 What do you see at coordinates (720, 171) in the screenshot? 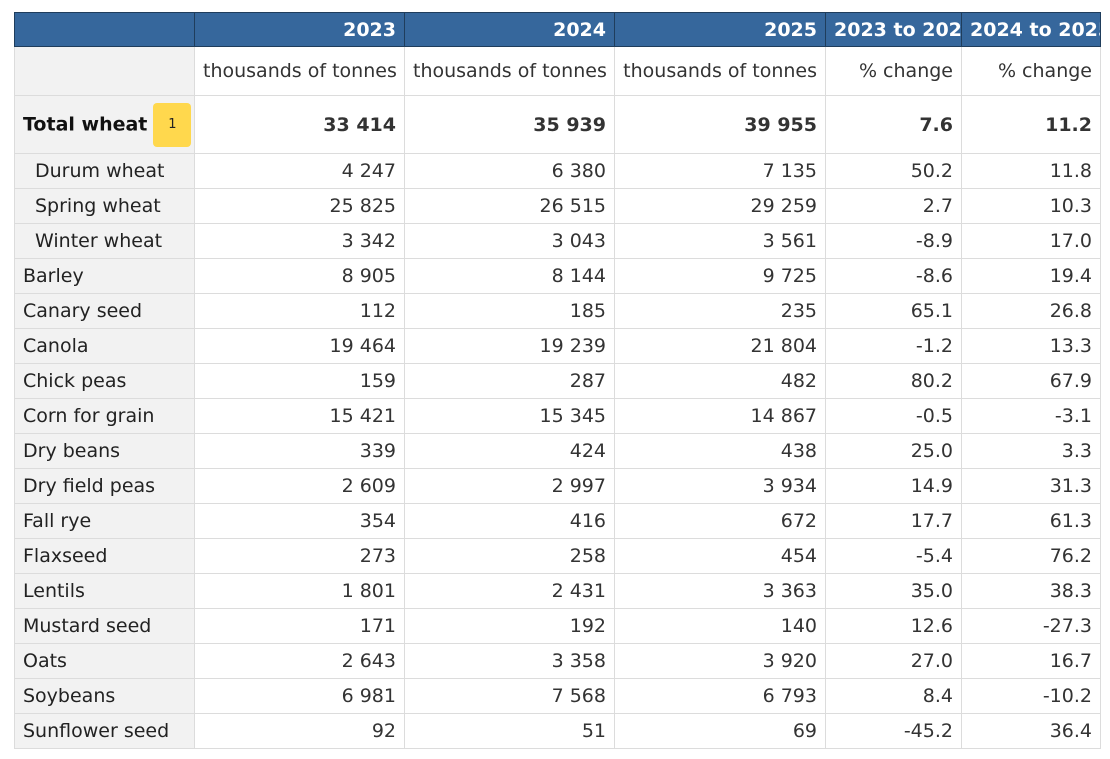
I see `data-cell: 7 135` at bounding box center [720, 171].